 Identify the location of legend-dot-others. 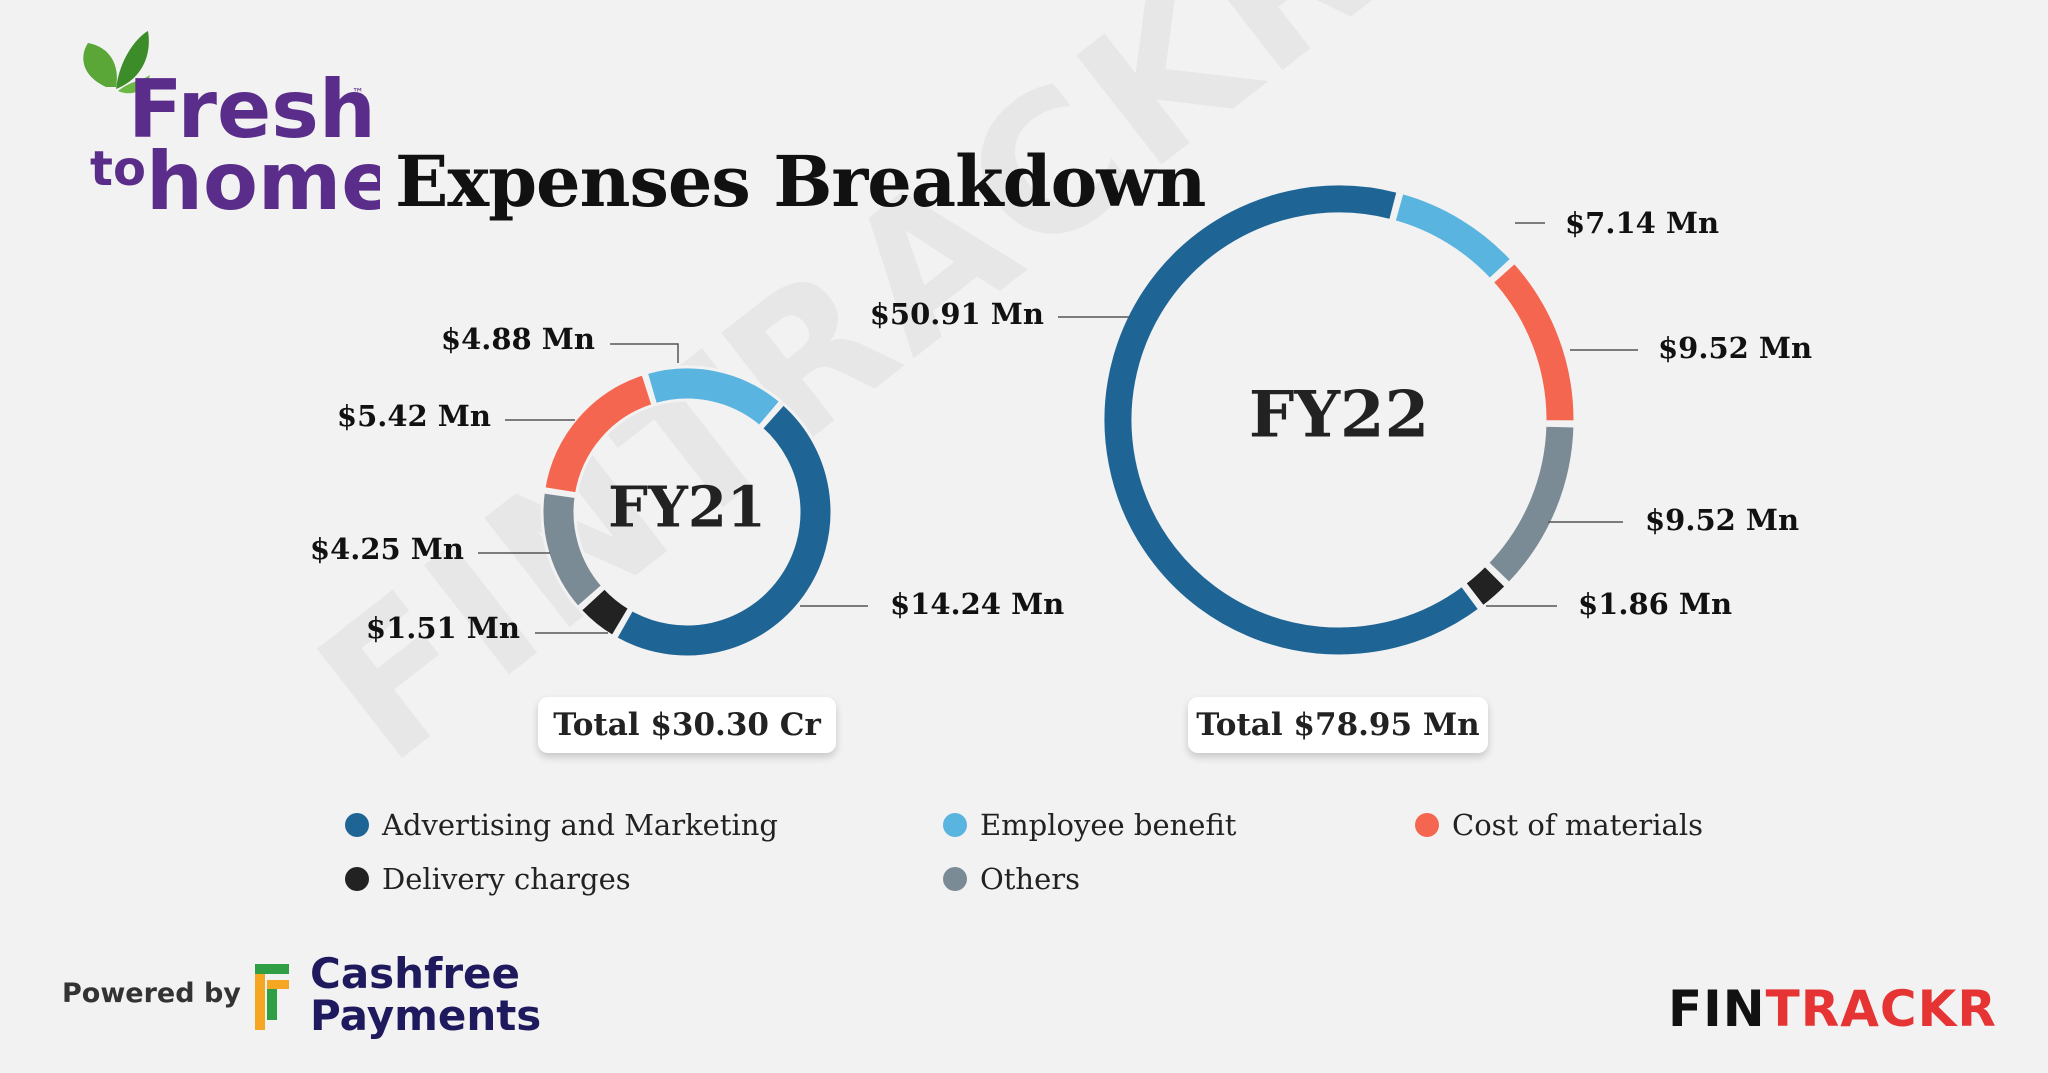
(955, 879).